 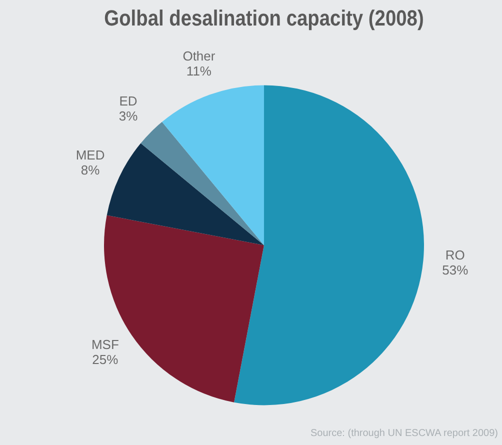 What do you see at coordinates (105, 360) in the screenshot?
I see `data-label: 25%` at bounding box center [105, 360].